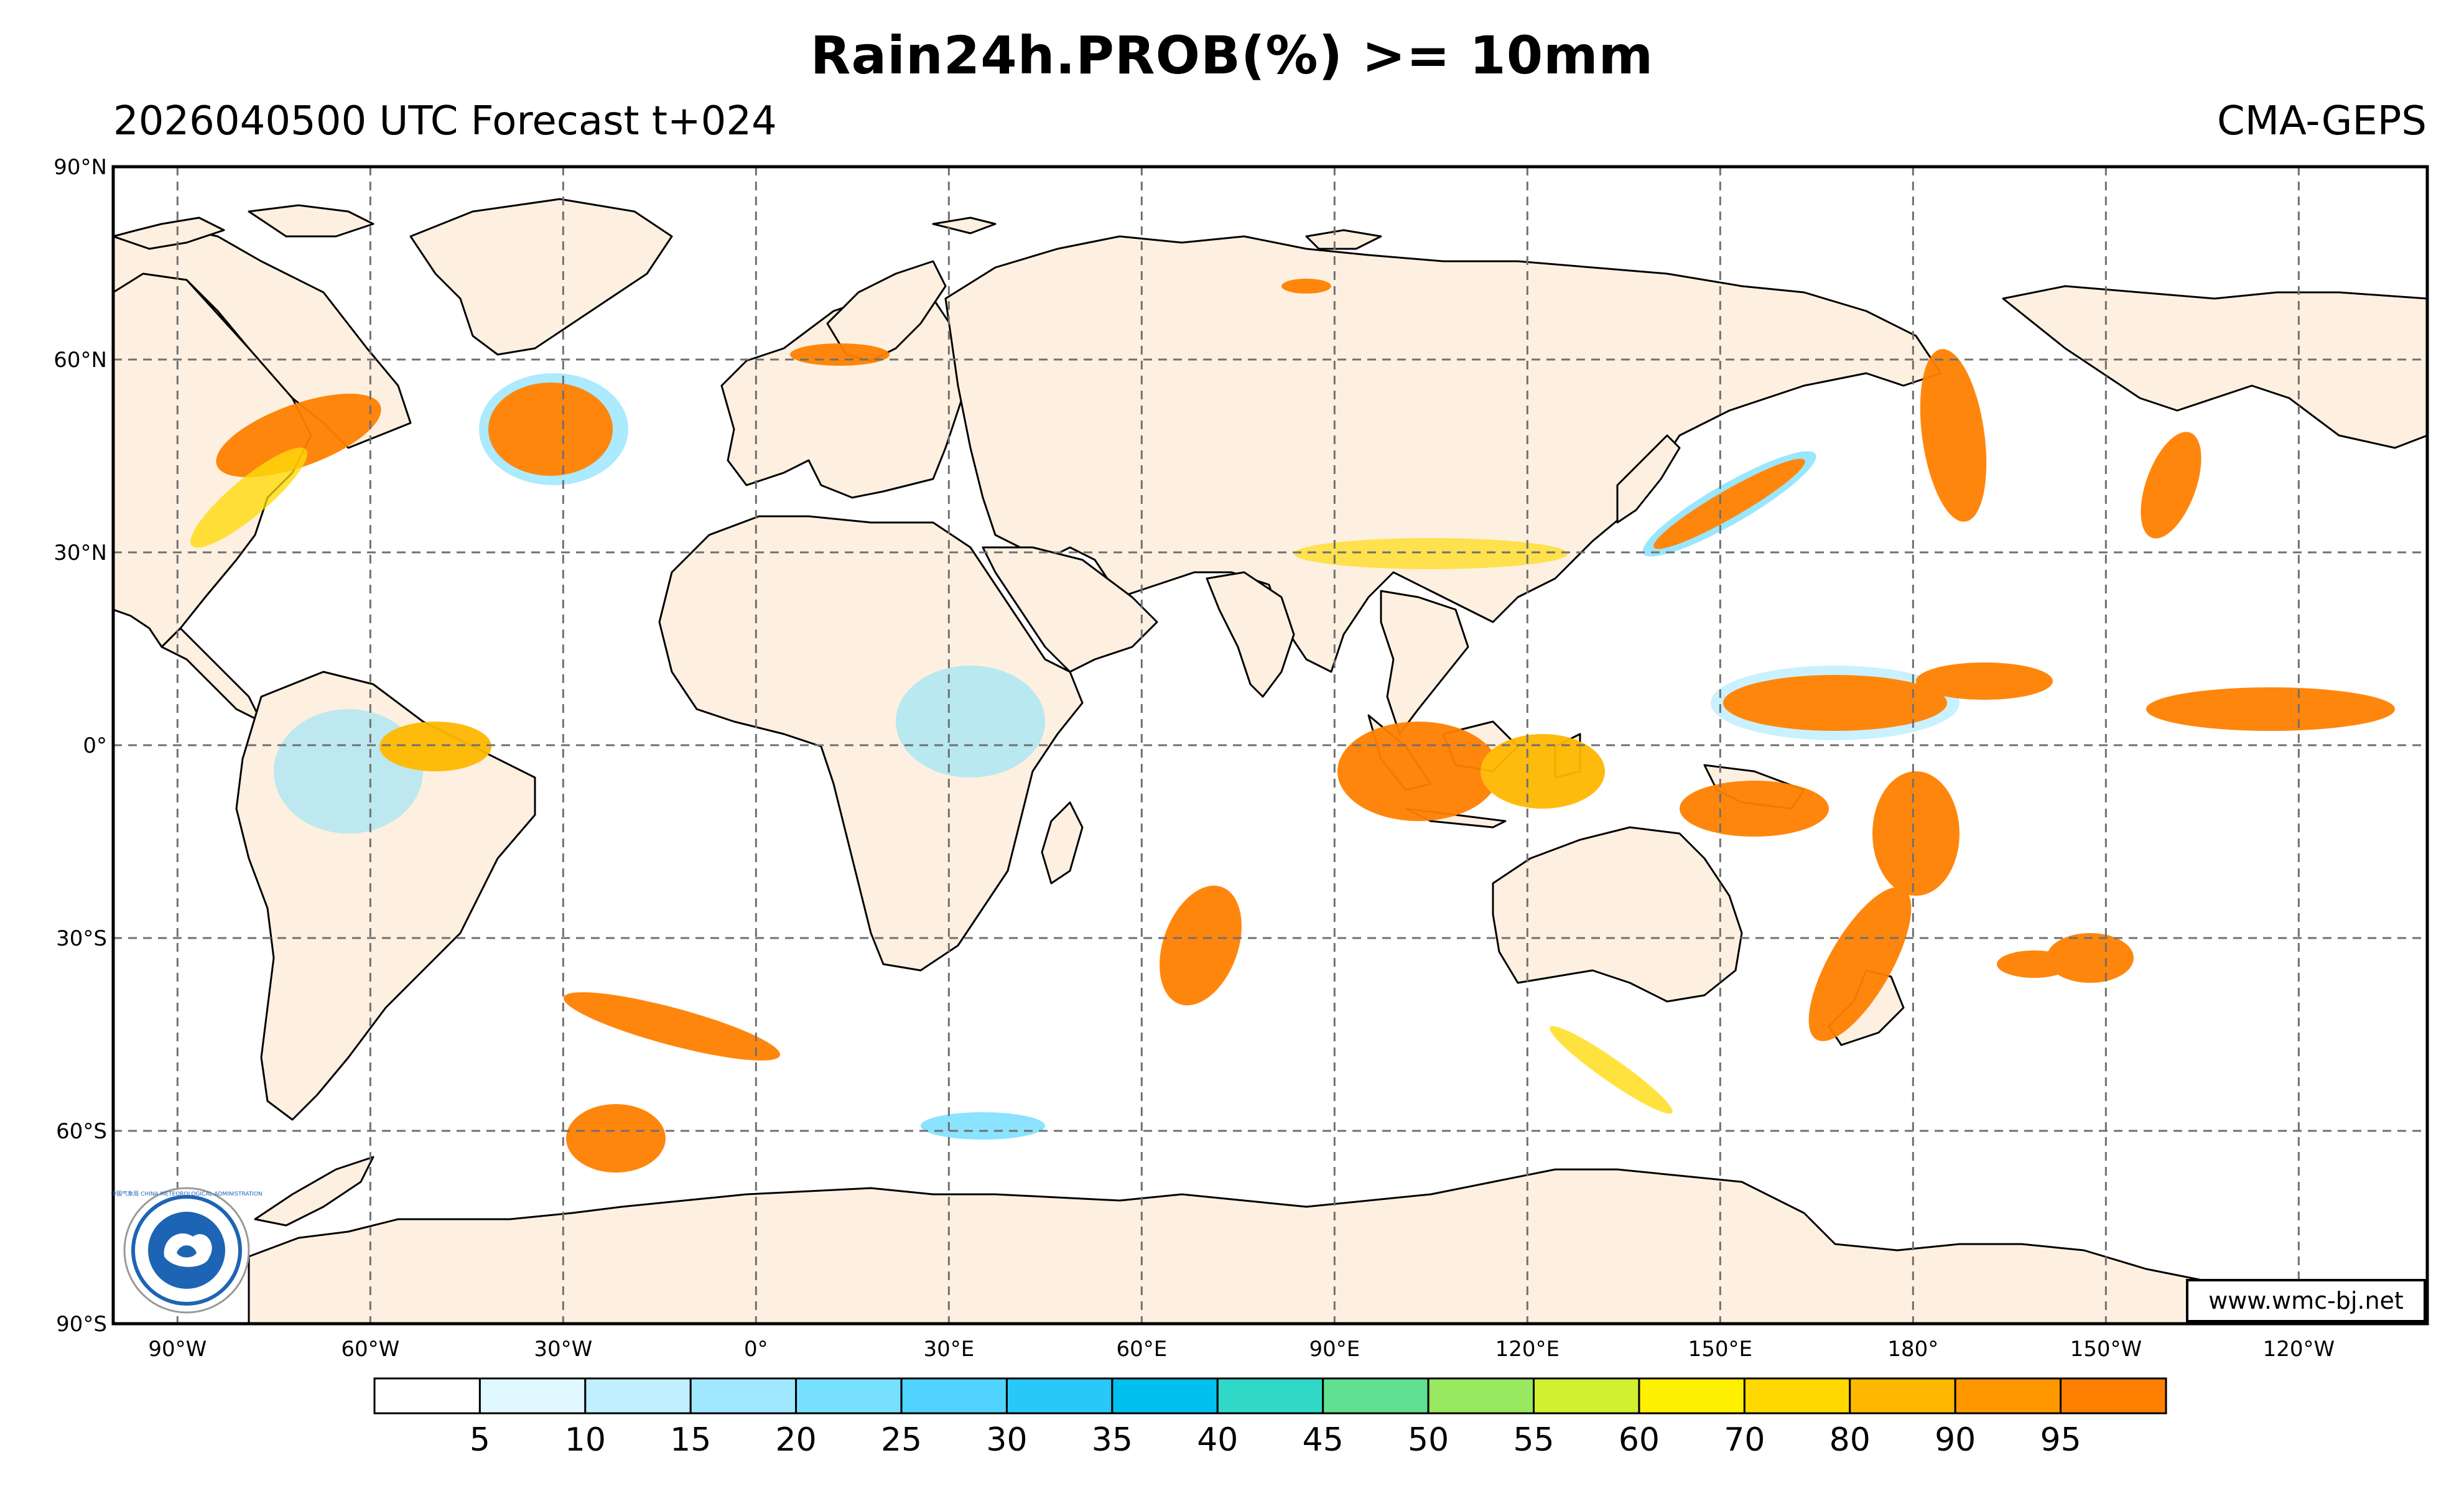  What do you see at coordinates (1617, 915) in the screenshot?
I see `australia-landmass` at bounding box center [1617, 915].